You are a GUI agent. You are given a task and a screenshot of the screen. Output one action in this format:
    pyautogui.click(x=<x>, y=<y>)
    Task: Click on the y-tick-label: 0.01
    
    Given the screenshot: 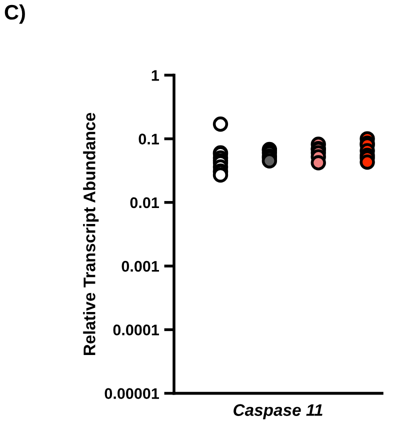 What is the action you would take?
    pyautogui.click(x=144, y=202)
    